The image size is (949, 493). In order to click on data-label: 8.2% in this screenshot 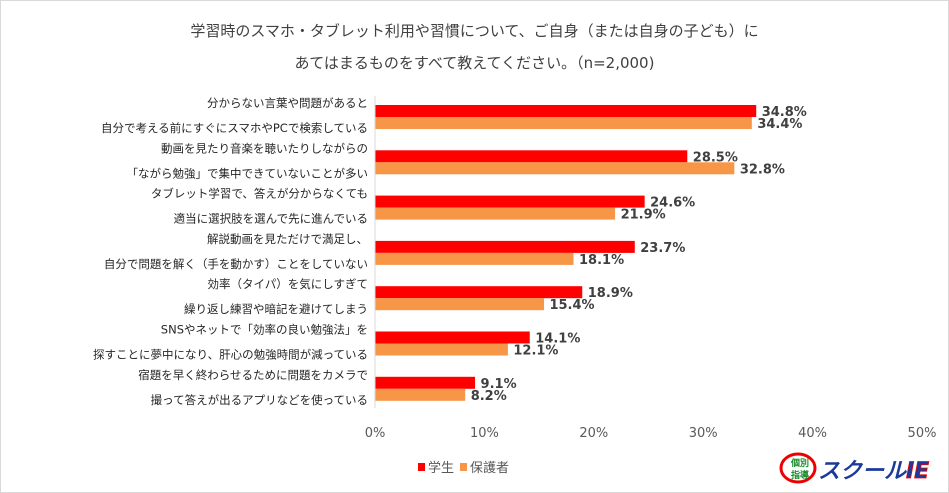, I will do `click(489, 396)`.